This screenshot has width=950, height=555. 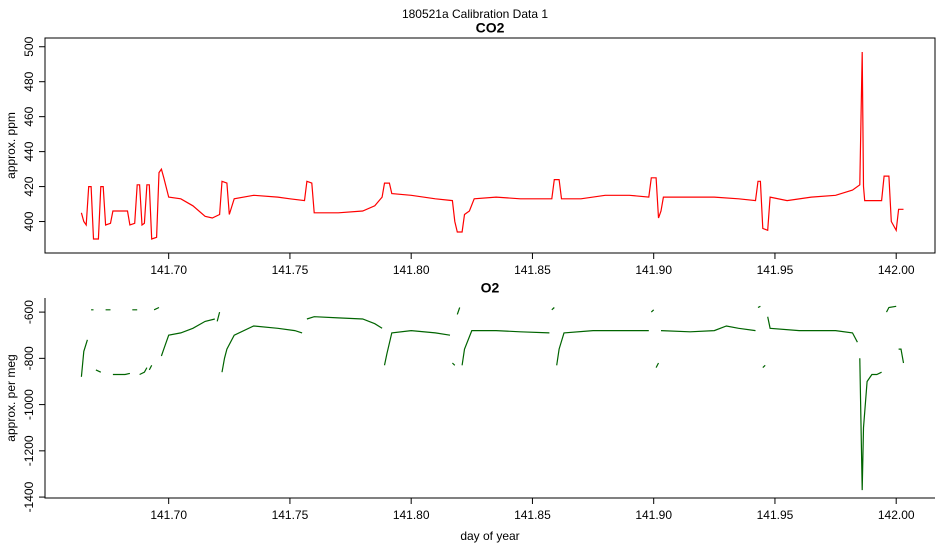 I want to click on y-tick-label: 460, so click(x=29, y=116).